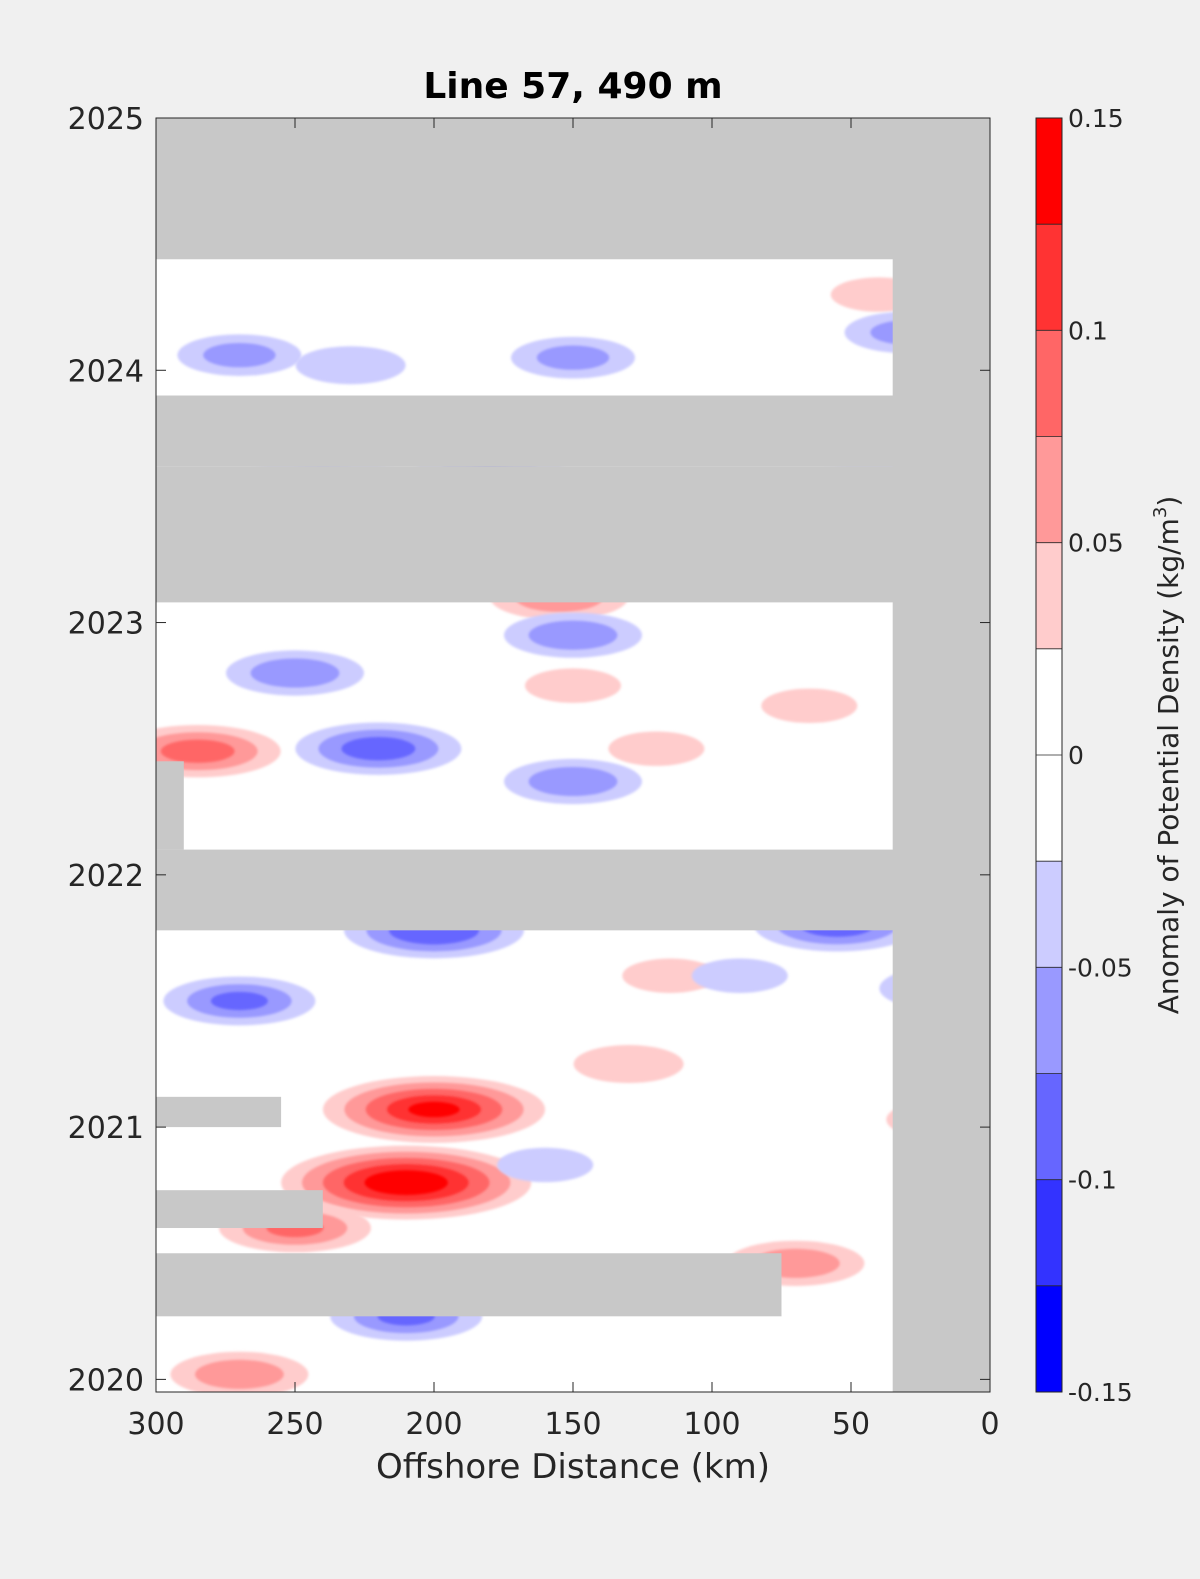 This screenshot has height=1579, width=1200. I want to click on colorbar-label-close: ), so click(1168, 501).